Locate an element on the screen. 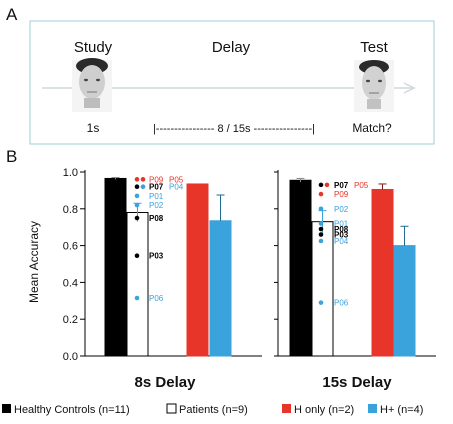 The width and height of the screenshot is (453, 424). legend-swatch-h-plus is located at coordinates (372, 408).